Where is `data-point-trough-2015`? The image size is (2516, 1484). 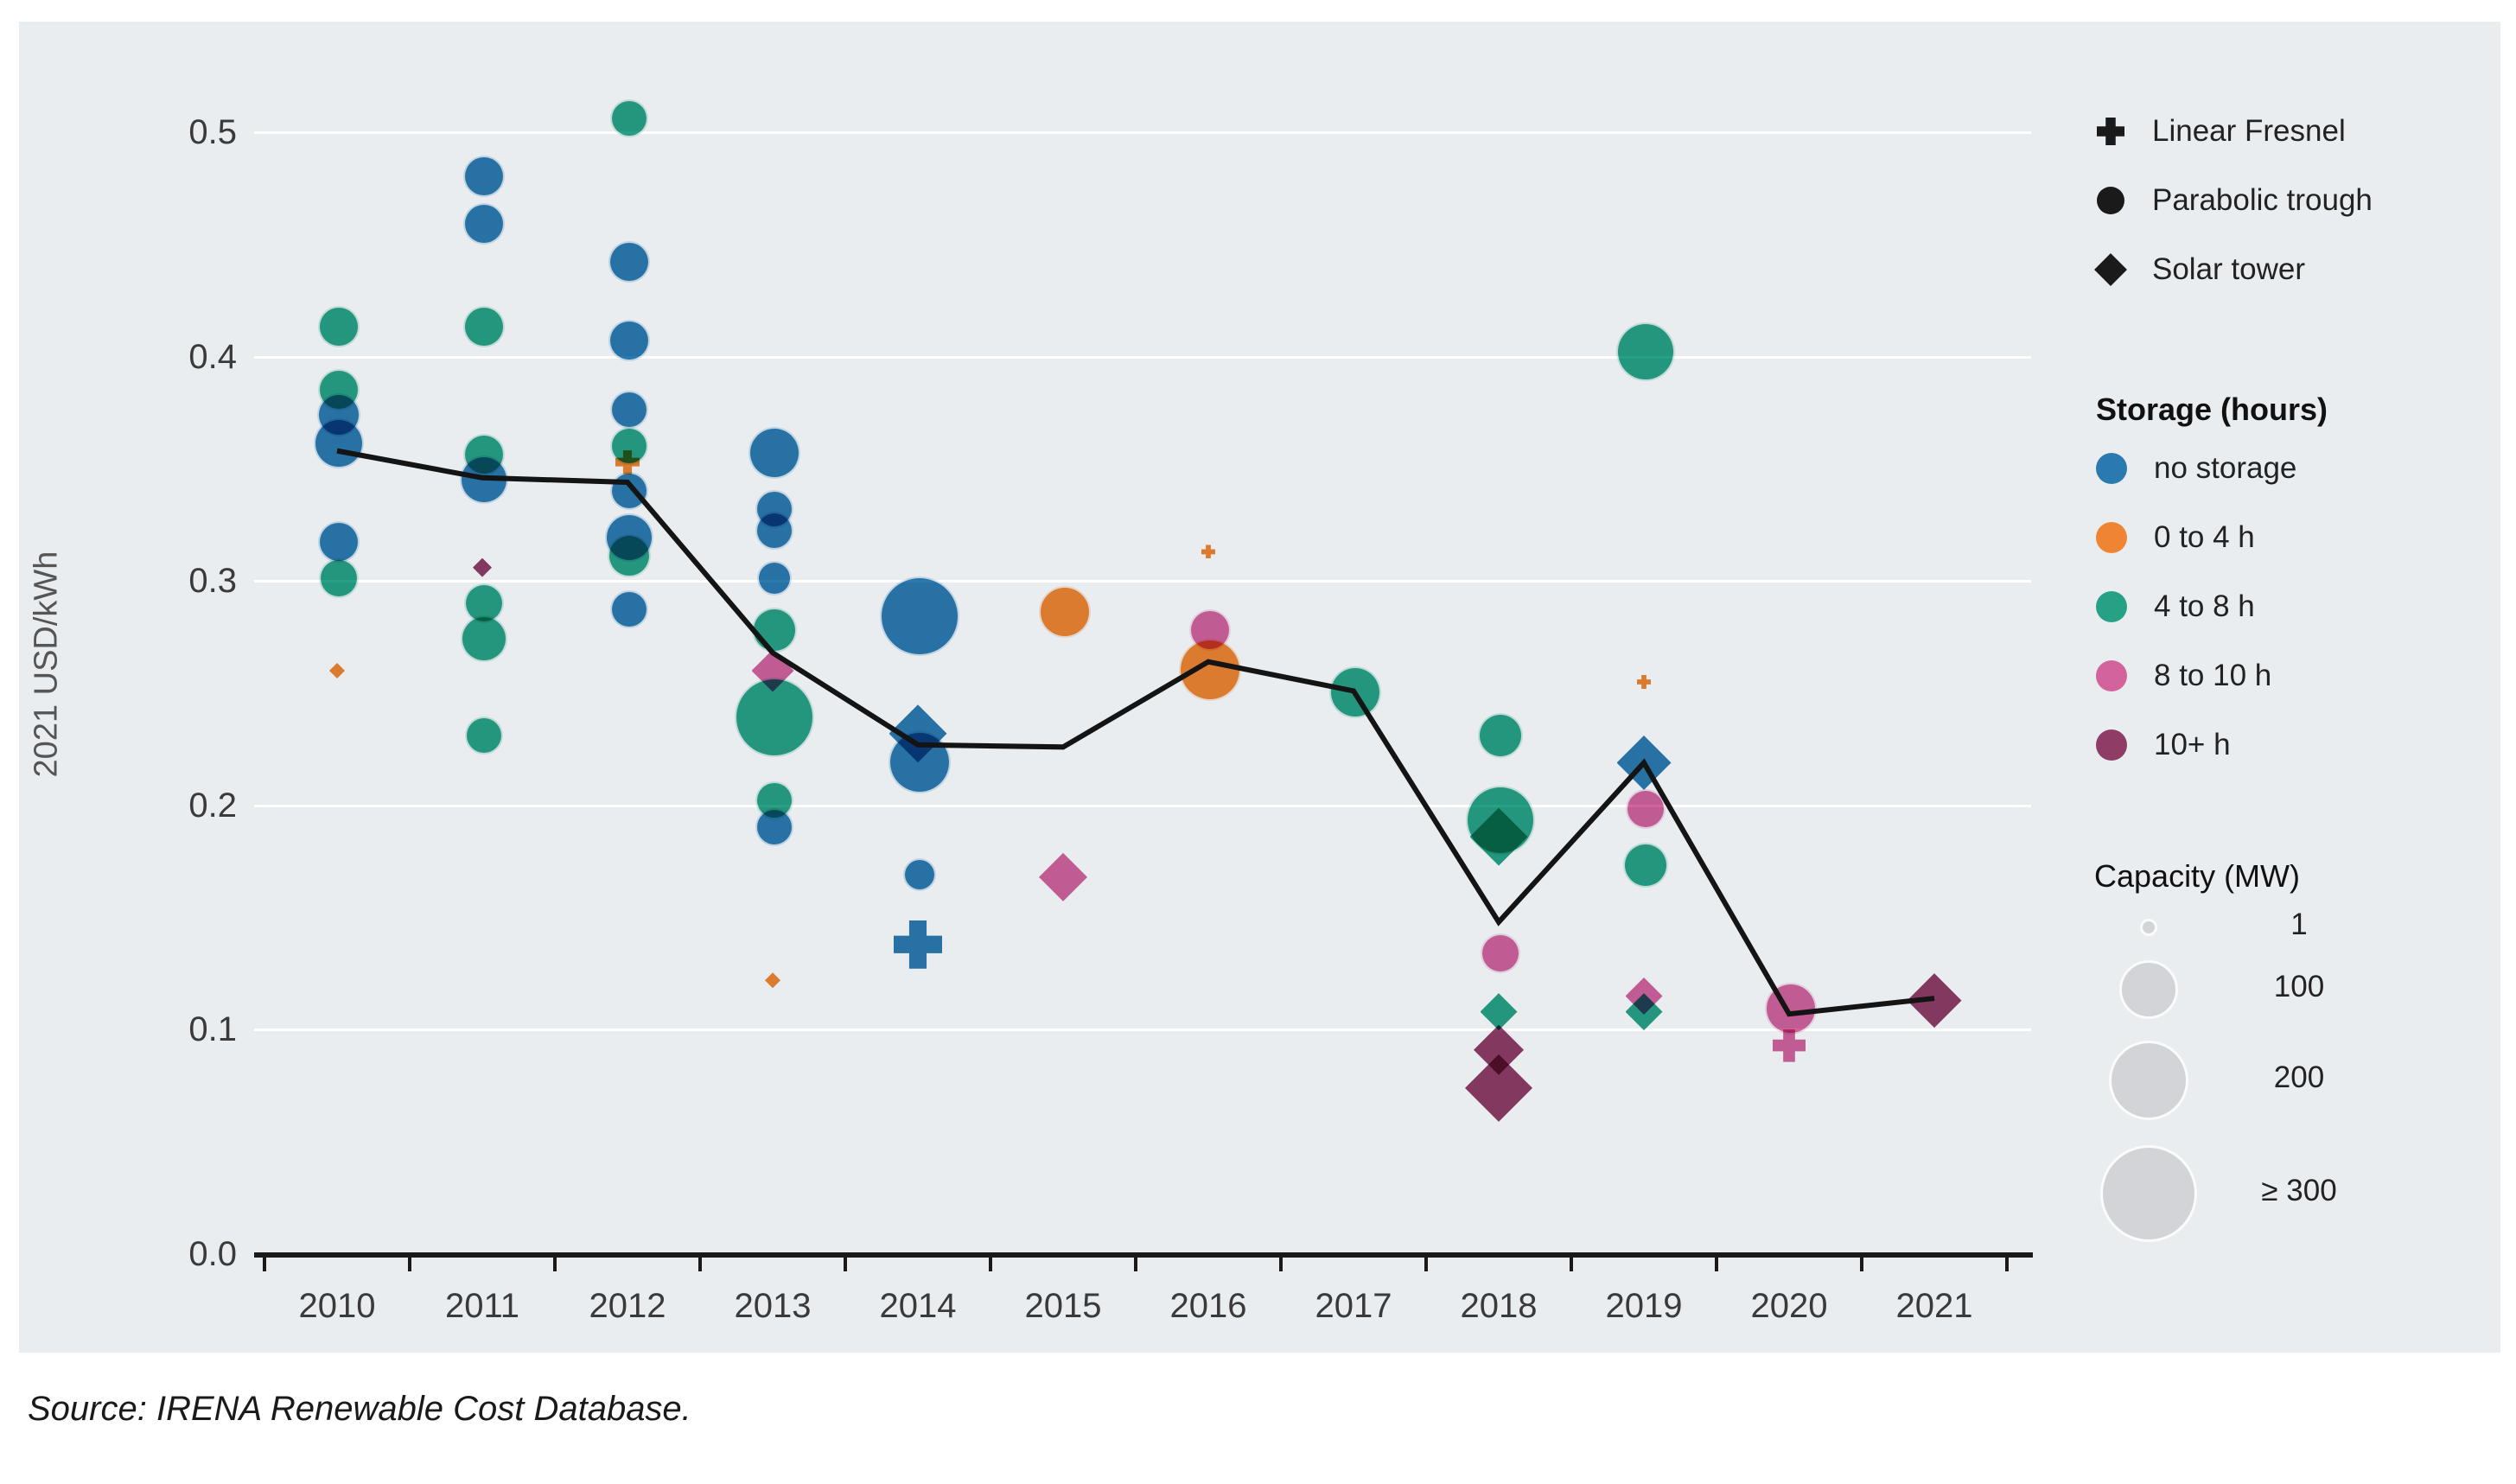
data-point-trough-2015 is located at coordinates (1065, 612).